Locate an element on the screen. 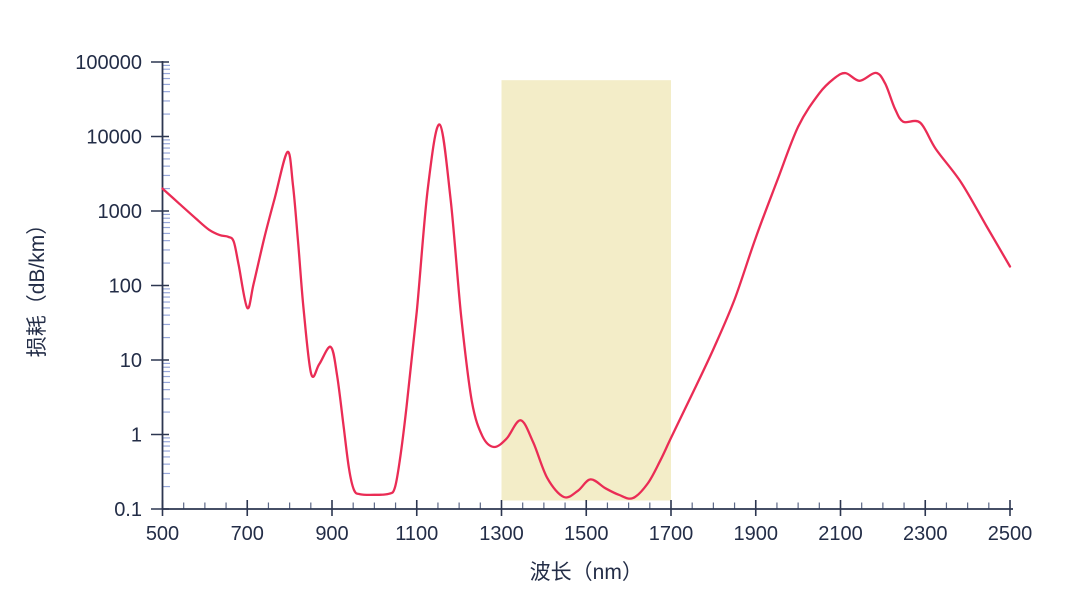 The image size is (1080, 607). tick-label: 10000 is located at coordinates (114, 138).